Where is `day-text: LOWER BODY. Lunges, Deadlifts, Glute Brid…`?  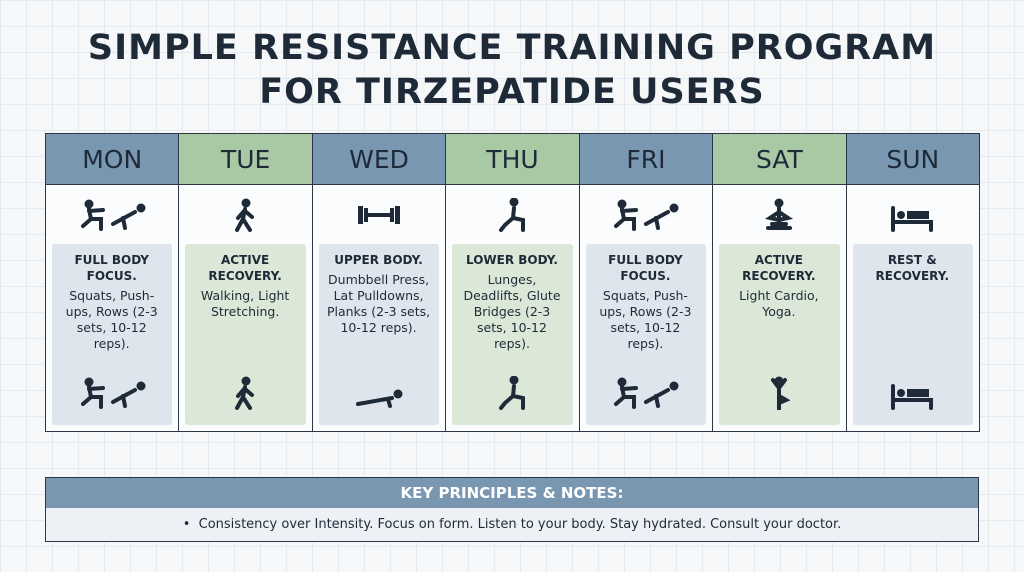 day-text: LOWER BODY. Lunges, Deadlifts, Glute Brid… is located at coordinates (511, 302).